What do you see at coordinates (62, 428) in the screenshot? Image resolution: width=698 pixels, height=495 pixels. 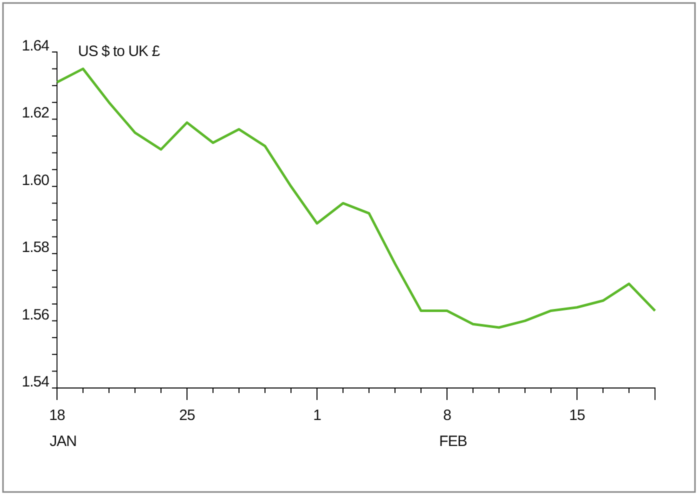 I see `x-tick-label: 18 JAN` at bounding box center [62, 428].